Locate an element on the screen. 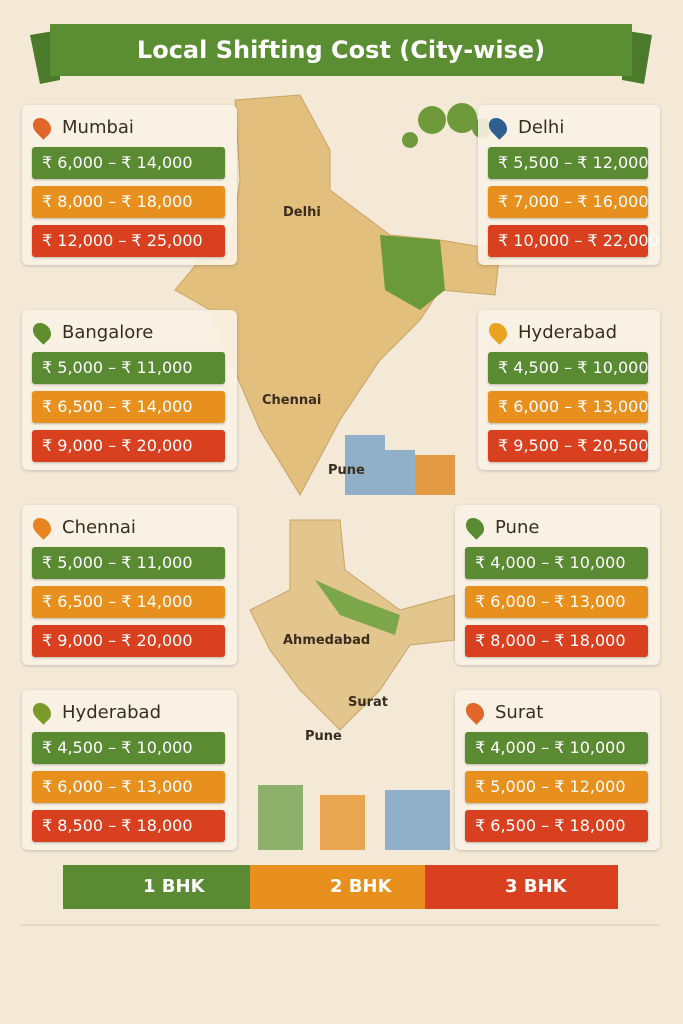 The height and width of the screenshot is (1024, 683). price-range: ₹ 8,500 – ₹ 18,000 is located at coordinates (128, 826).